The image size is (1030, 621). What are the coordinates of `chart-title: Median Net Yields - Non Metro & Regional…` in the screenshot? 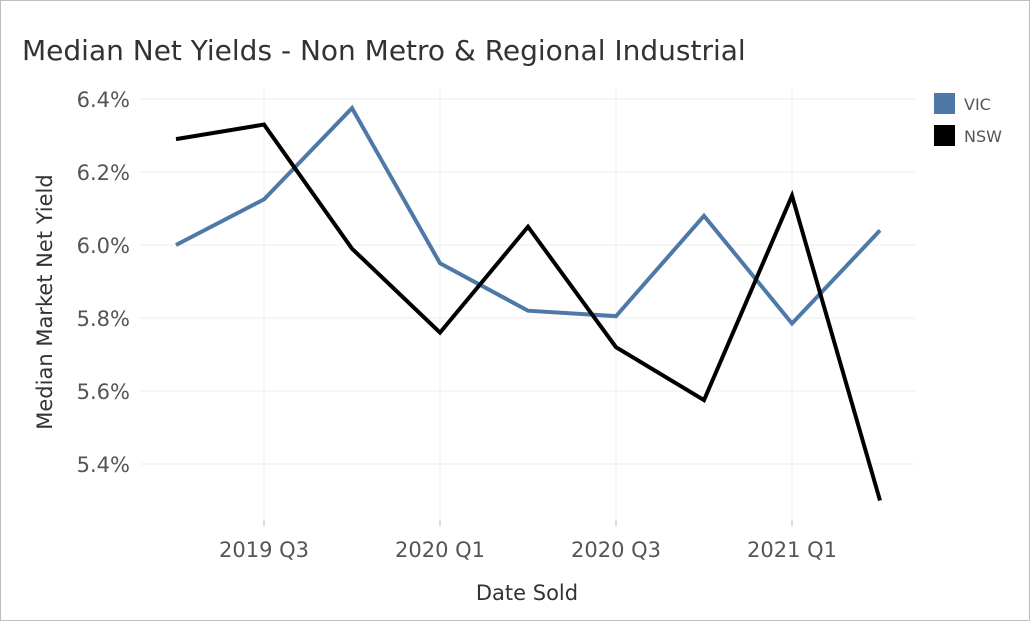 It's located at (384, 50).